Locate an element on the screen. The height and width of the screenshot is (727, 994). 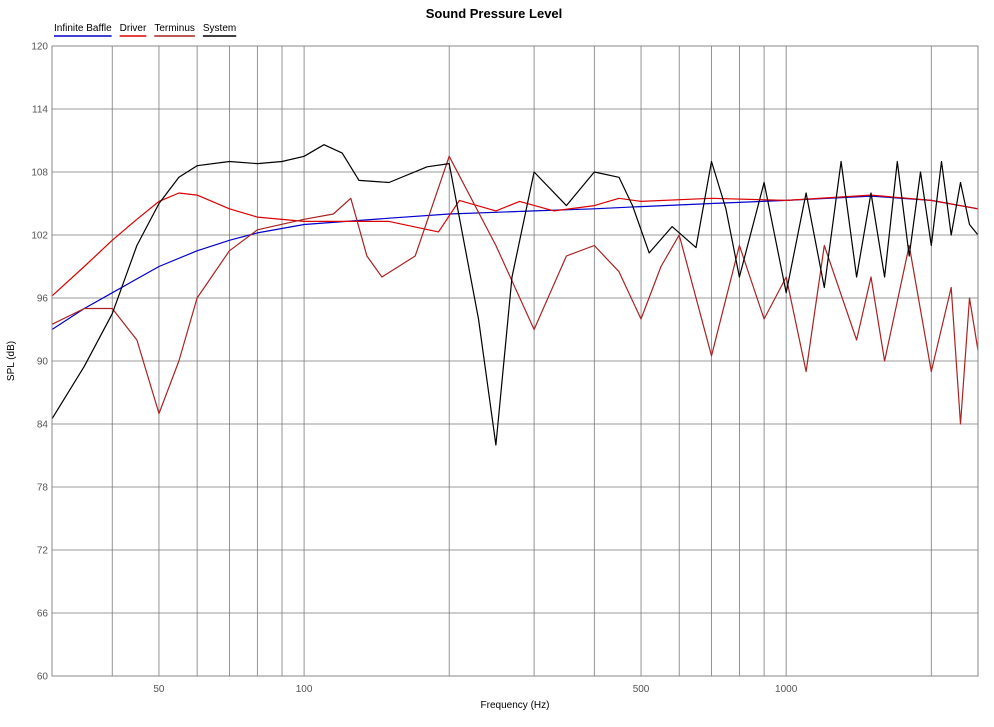
y-tick-label: 60 is located at coordinates (43, 677).